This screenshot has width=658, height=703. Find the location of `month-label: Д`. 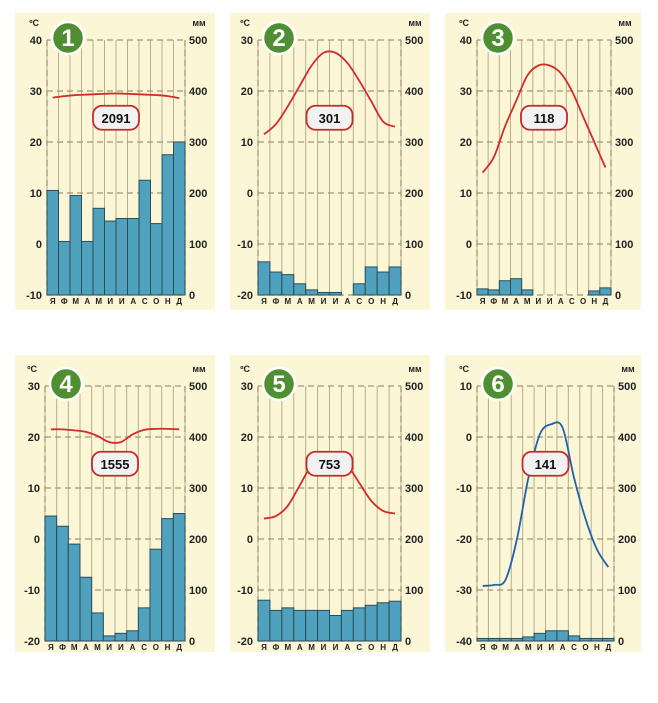

month-label: Д is located at coordinates (395, 301).